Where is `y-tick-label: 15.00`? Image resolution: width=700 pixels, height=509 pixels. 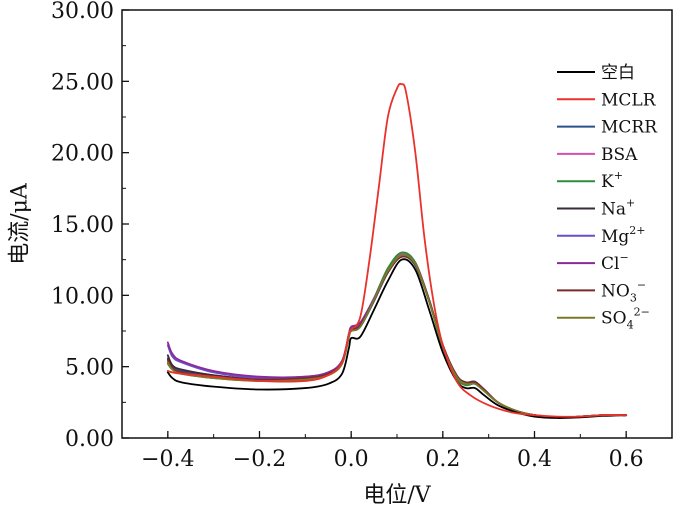 y-tick-label: 15.00 is located at coordinates (82, 225).